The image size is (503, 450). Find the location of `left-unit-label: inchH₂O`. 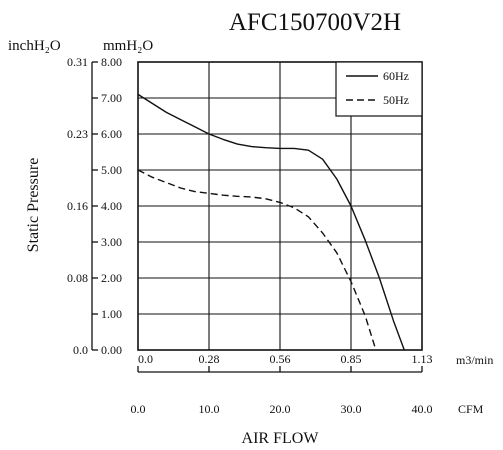

left-unit-label: inchH₂O is located at coordinates (34, 46).